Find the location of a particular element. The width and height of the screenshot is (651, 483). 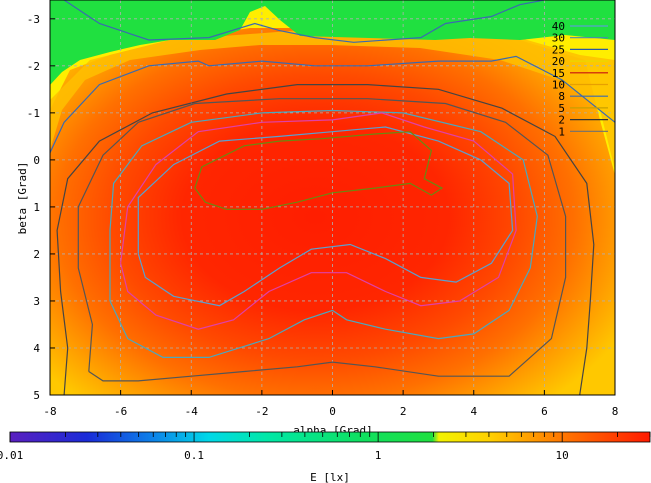

x-tick-label: 4 is located at coordinates (473, 411).